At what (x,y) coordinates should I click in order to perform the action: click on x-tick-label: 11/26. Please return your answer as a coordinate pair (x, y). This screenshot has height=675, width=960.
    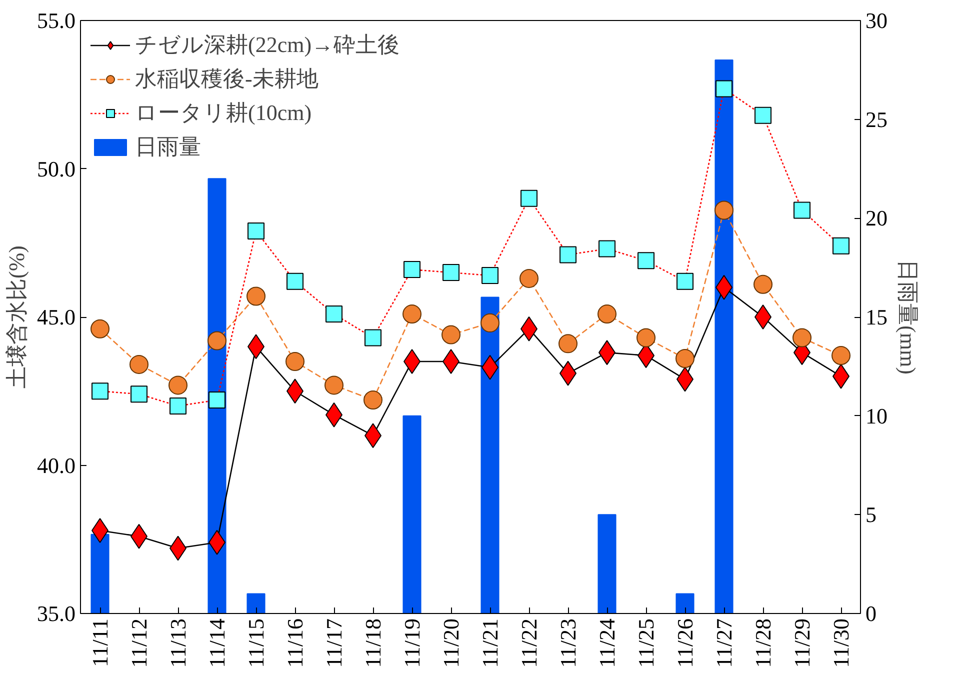
    Looking at the image, I should click on (685, 643).